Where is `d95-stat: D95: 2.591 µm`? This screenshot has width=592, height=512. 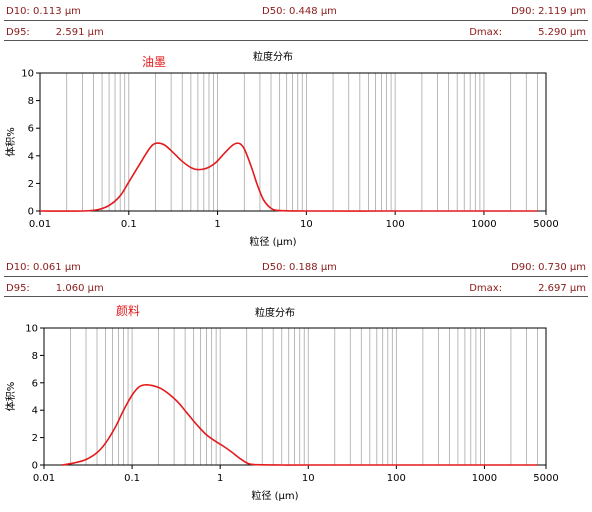 d95-stat: D95: 2.591 µm is located at coordinates (55, 32).